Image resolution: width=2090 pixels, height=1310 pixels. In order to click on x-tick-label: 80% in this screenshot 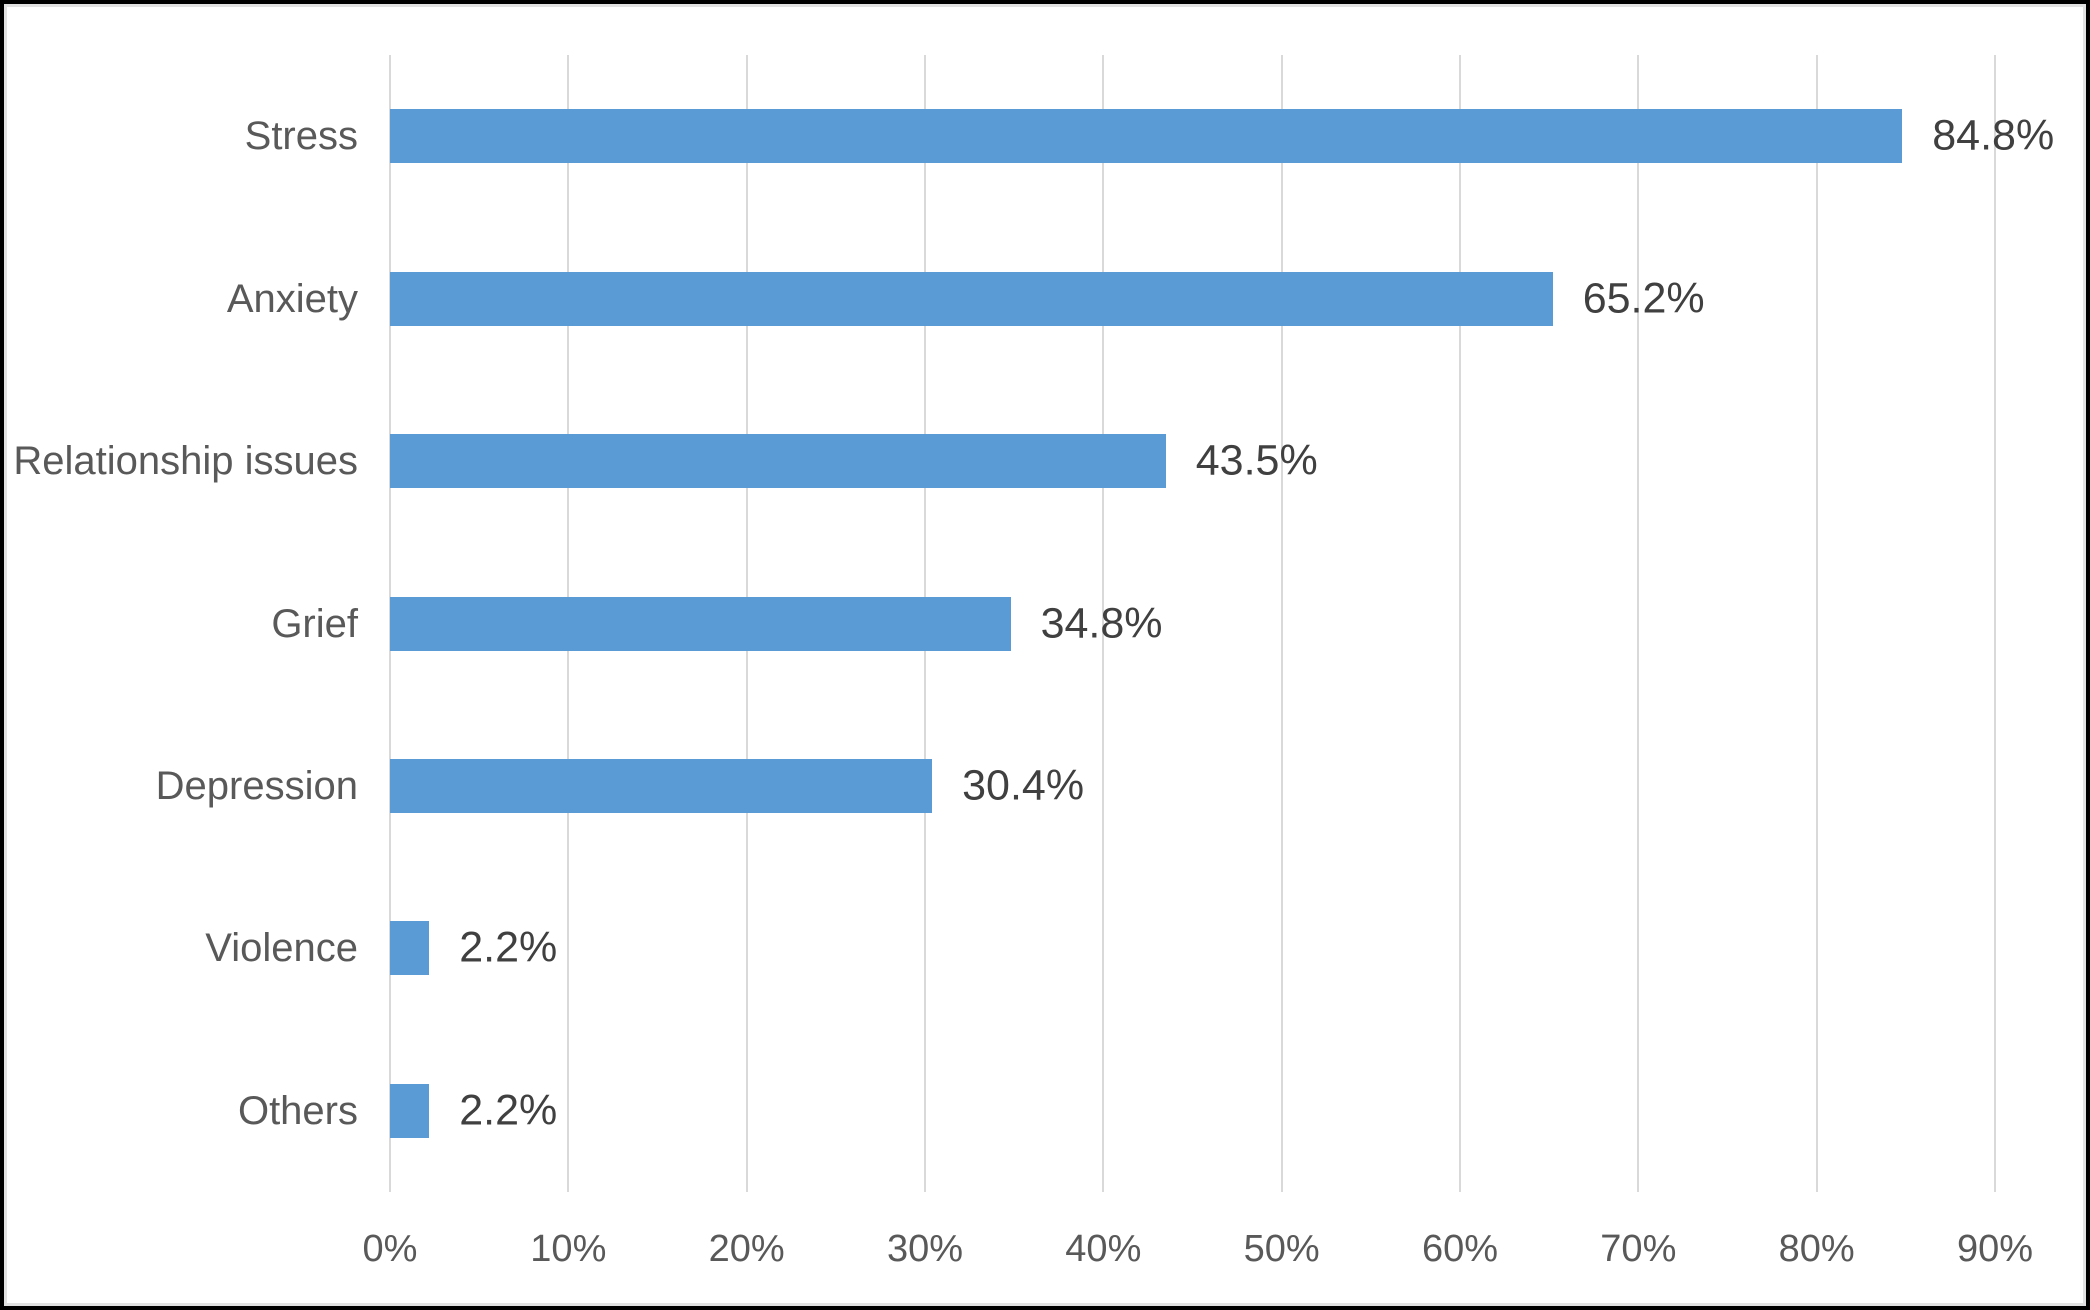, I will do `click(1816, 1249)`.